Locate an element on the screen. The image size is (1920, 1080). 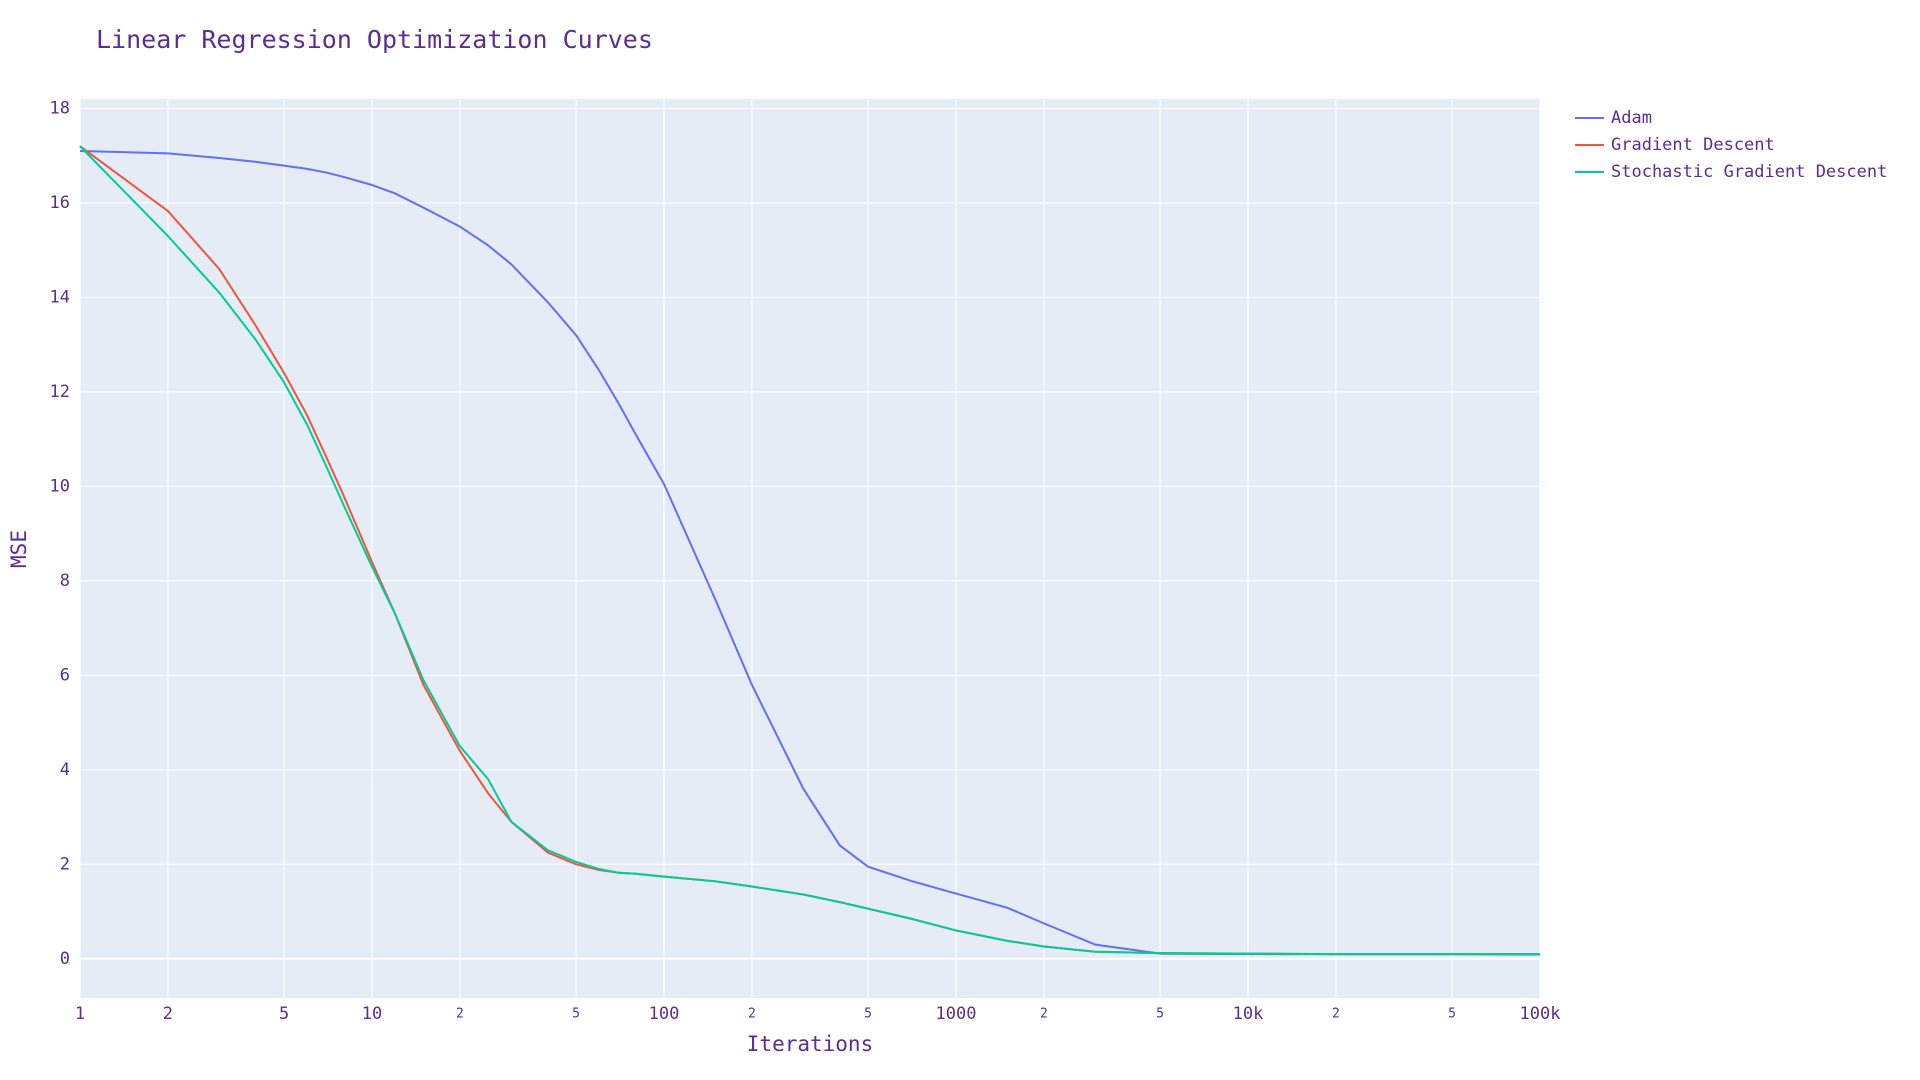
x-tick-label: 10 is located at coordinates (372, 1014).